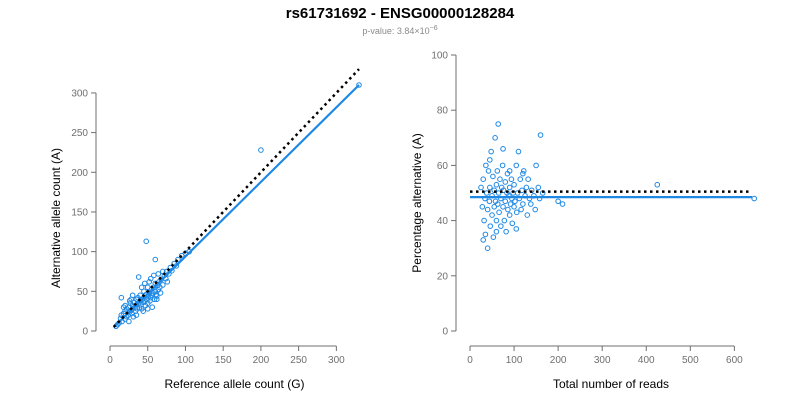 This screenshot has height=400, width=800. What do you see at coordinates (79, 252) in the screenshot?
I see `left-y-tick-label: 100` at bounding box center [79, 252].